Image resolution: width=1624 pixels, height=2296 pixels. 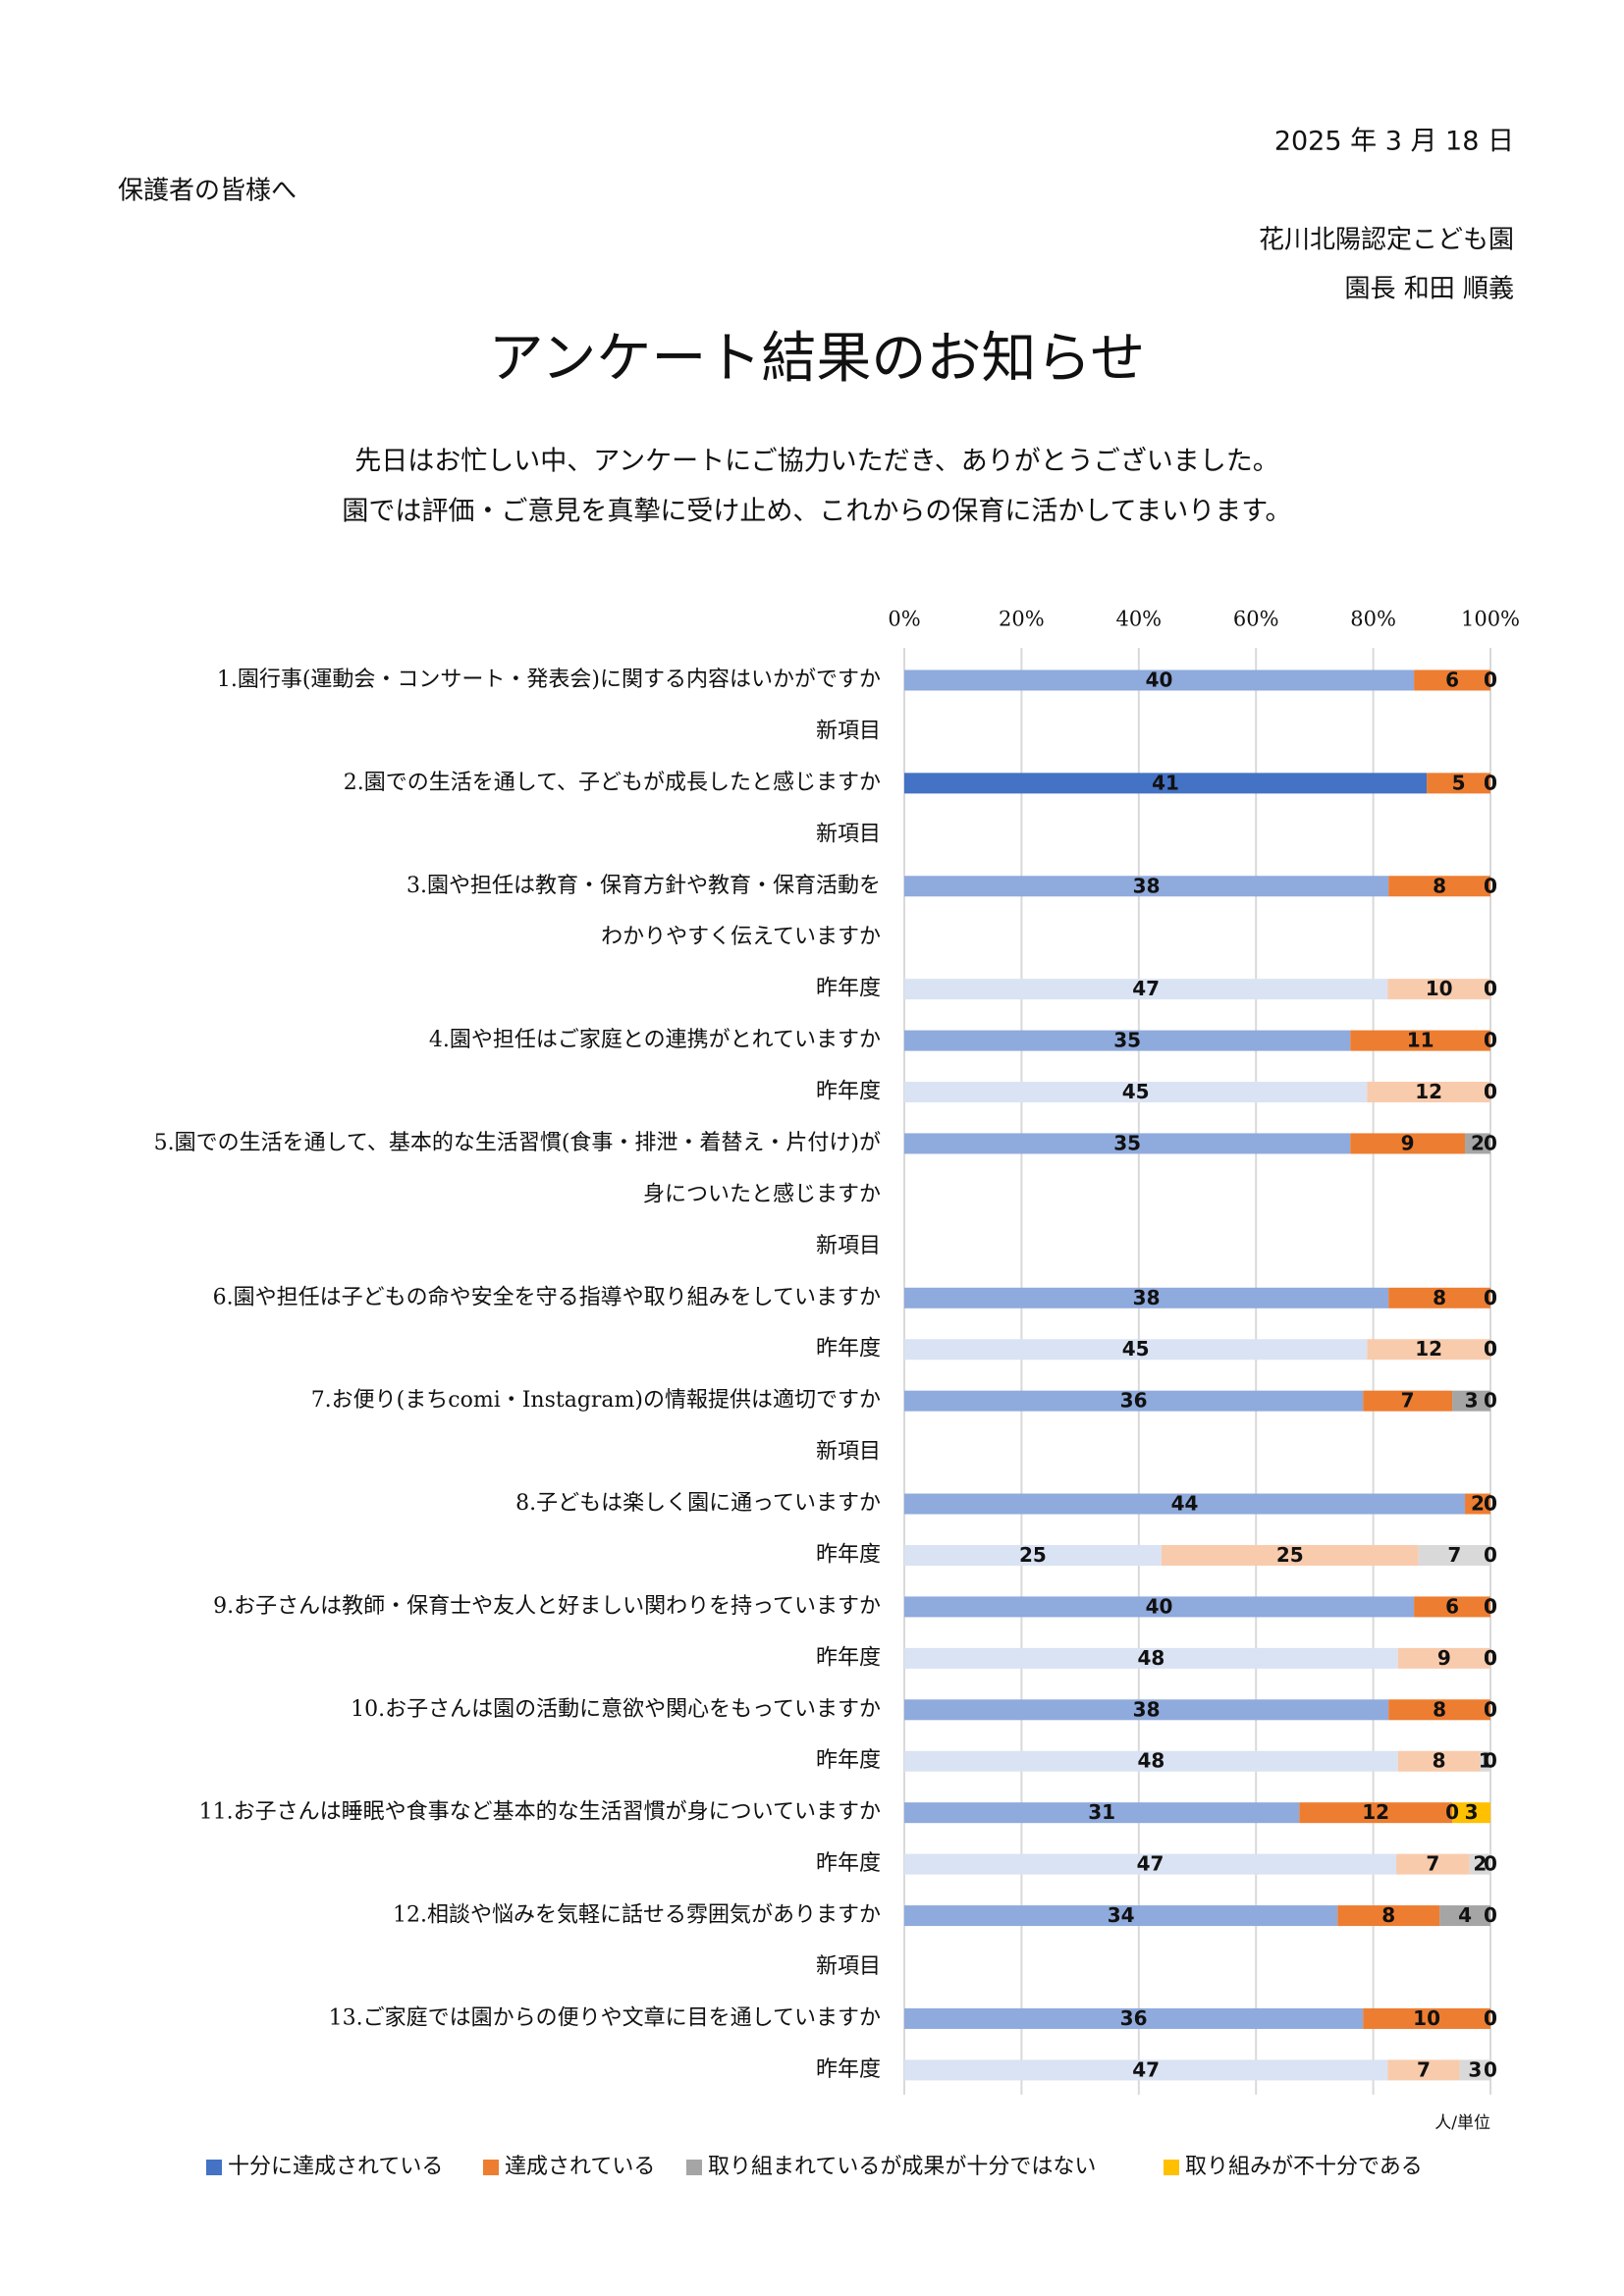 What do you see at coordinates (616, 1709) in the screenshot?
I see `row-label: 10.お子さんは園の活動に意欲や関心をもっていますか` at bounding box center [616, 1709].